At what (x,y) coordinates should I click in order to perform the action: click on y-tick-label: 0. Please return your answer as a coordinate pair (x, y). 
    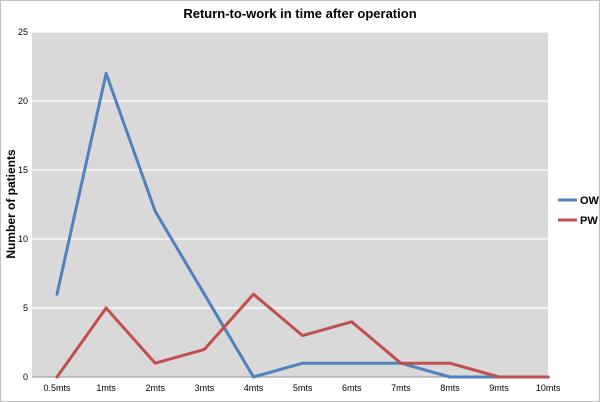
    Looking at the image, I should click on (25, 377).